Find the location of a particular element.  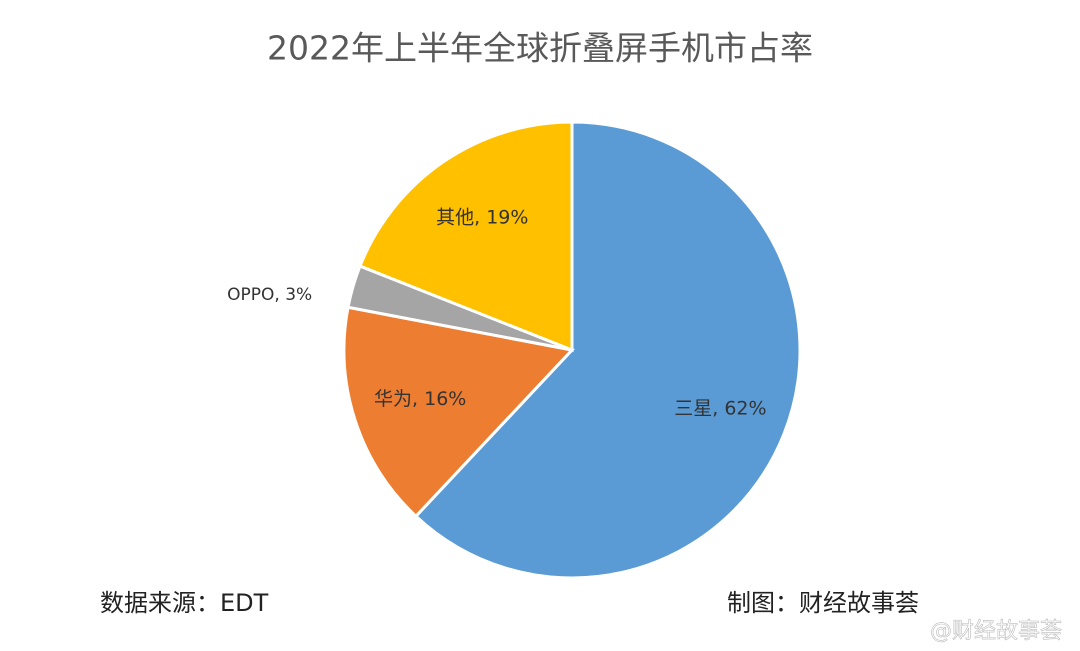

data-label: 三星, 62% is located at coordinates (720, 408).